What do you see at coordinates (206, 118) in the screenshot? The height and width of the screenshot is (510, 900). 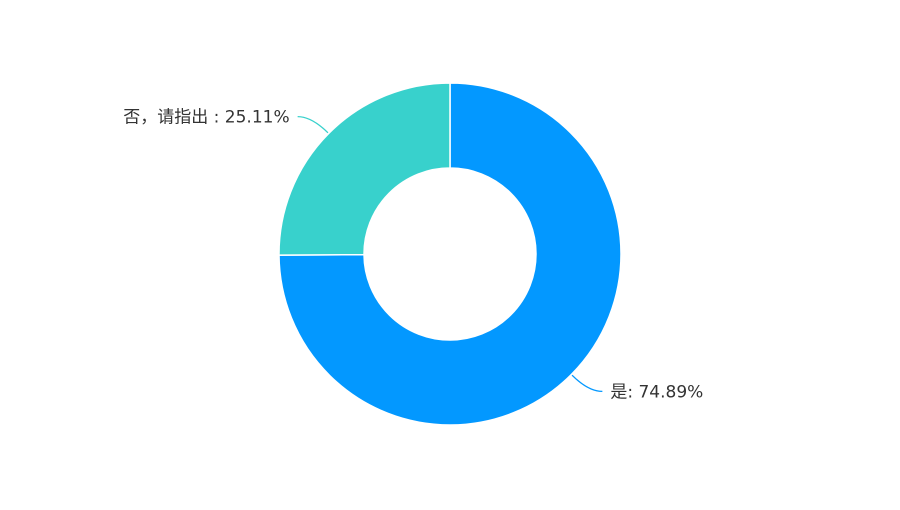 I see `slice-label-1: 否，请指出 : 25.11%` at bounding box center [206, 118].